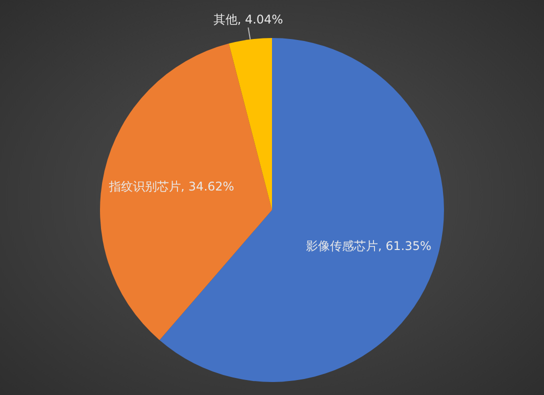 The height and width of the screenshot is (395, 544). What do you see at coordinates (248, 19) in the screenshot?
I see `slice-label: 其他, 4.04%` at bounding box center [248, 19].